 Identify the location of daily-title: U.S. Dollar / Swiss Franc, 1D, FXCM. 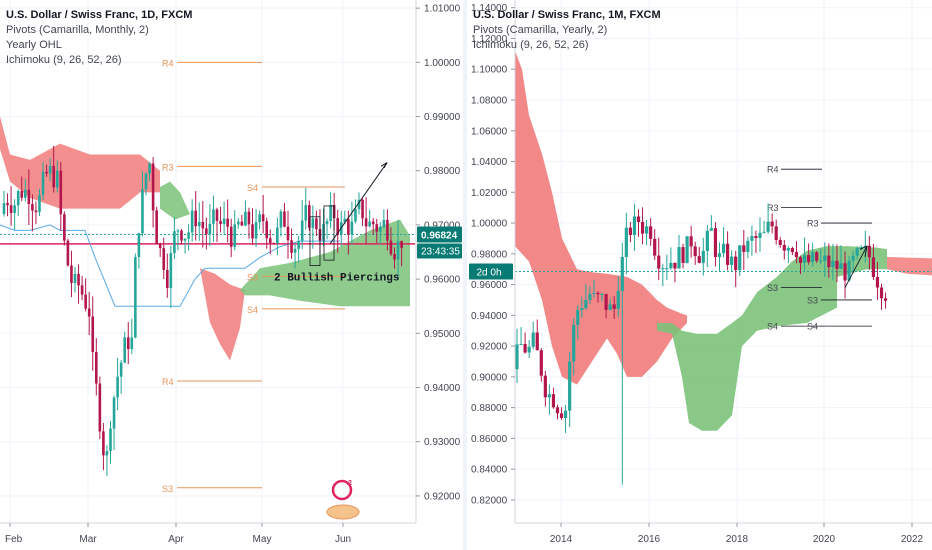
(99, 15).